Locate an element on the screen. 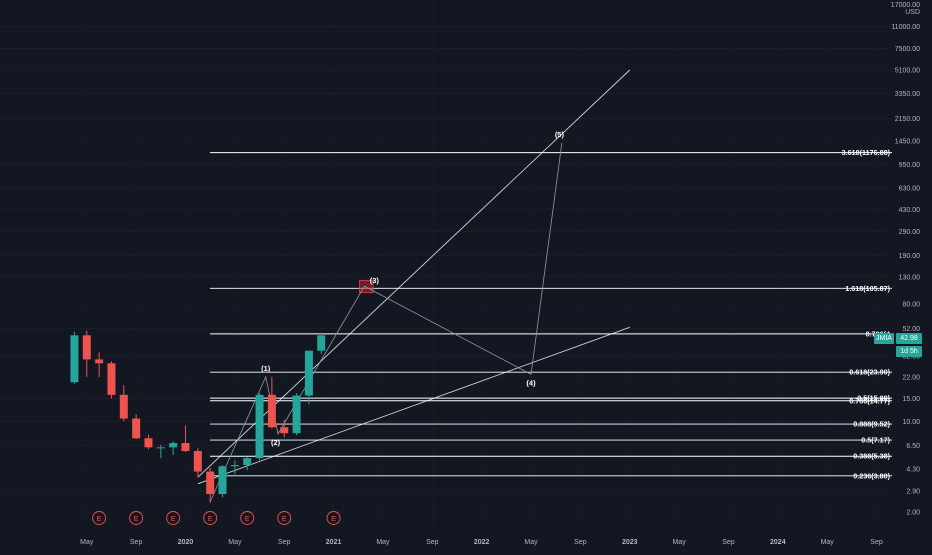  y-tick-label: 10.00 is located at coordinates (911, 422).